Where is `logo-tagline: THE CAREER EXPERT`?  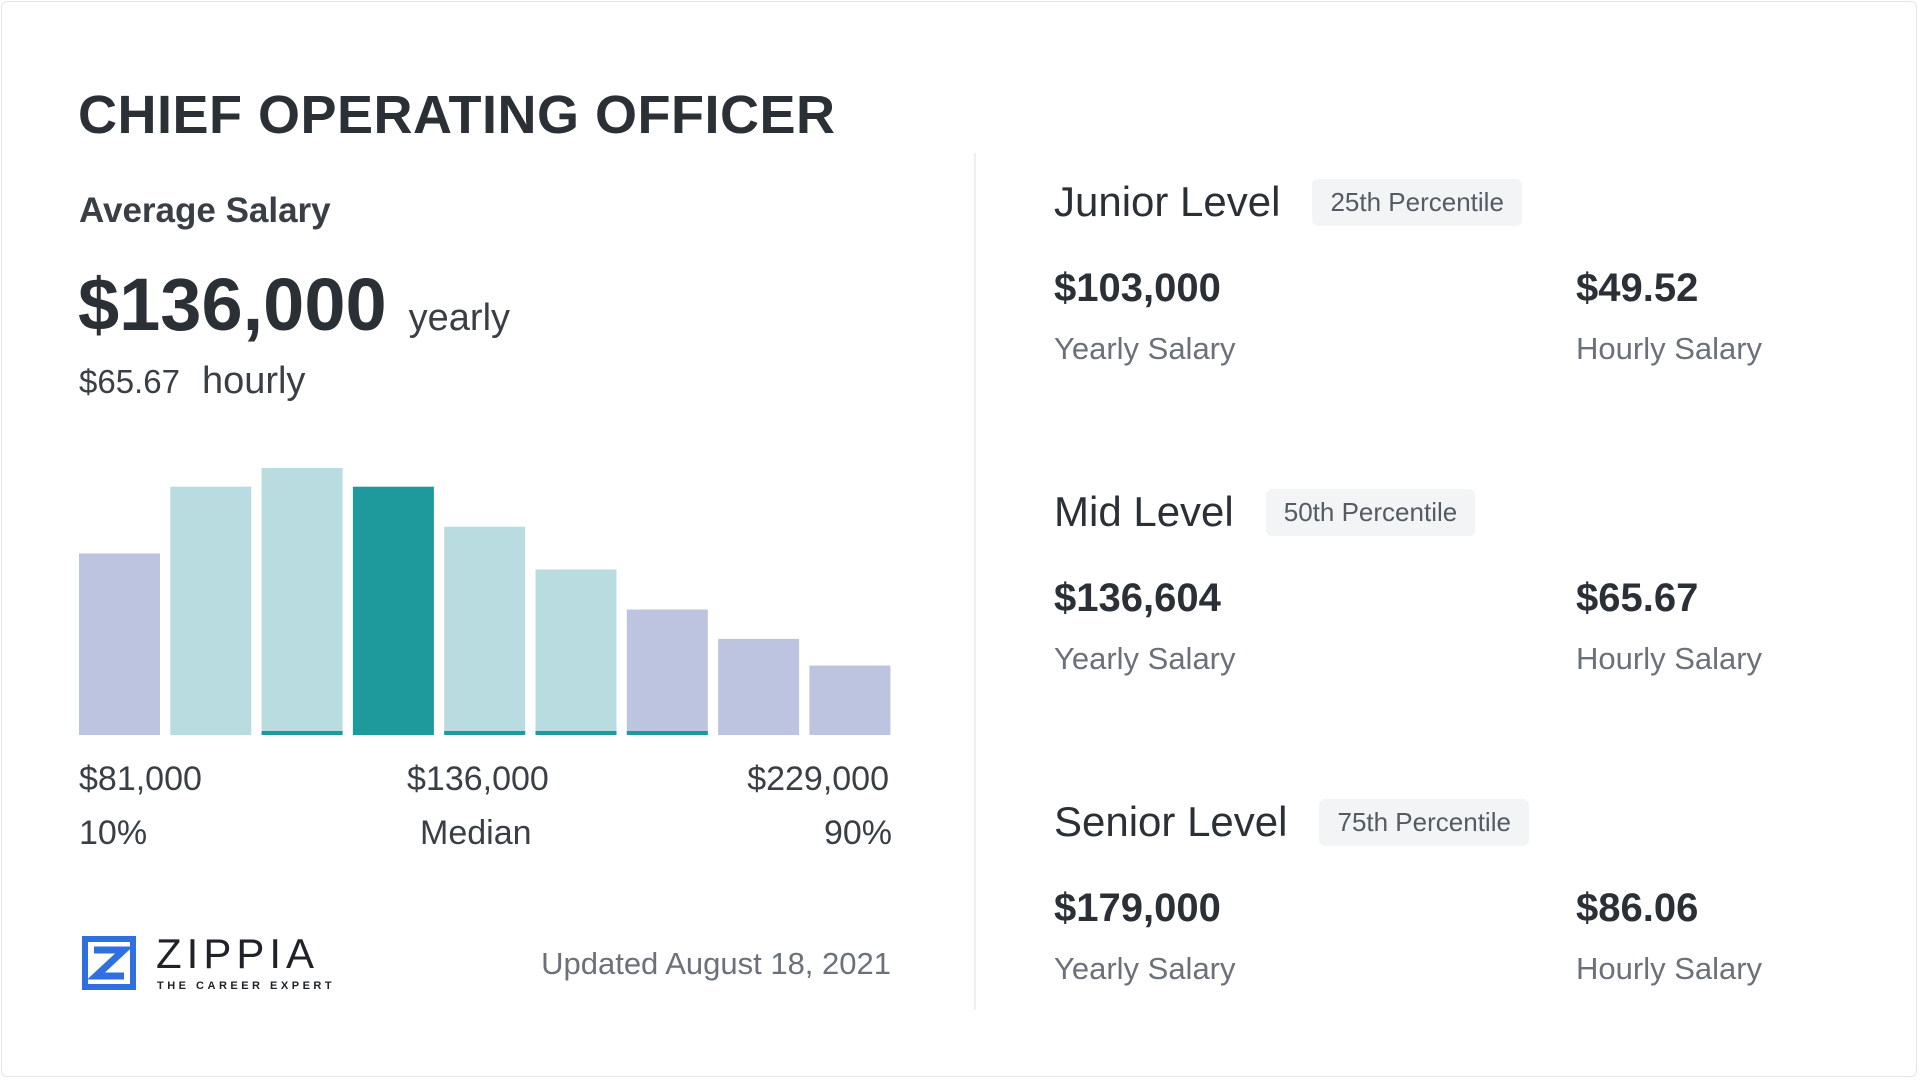 logo-tagline: THE CAREER EXPERT is located at coordinates (246, 986).